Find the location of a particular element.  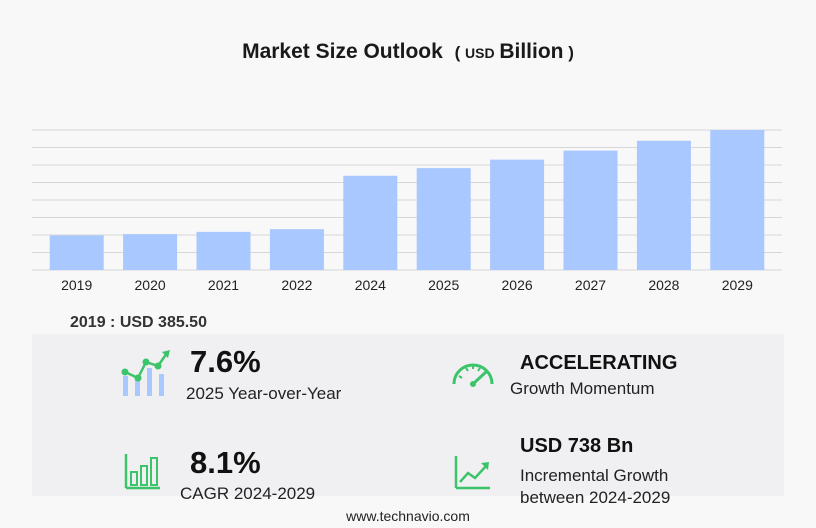

chart-title: Market Size Outlook ( USD Billion ) is located at coordinates (408, 52).